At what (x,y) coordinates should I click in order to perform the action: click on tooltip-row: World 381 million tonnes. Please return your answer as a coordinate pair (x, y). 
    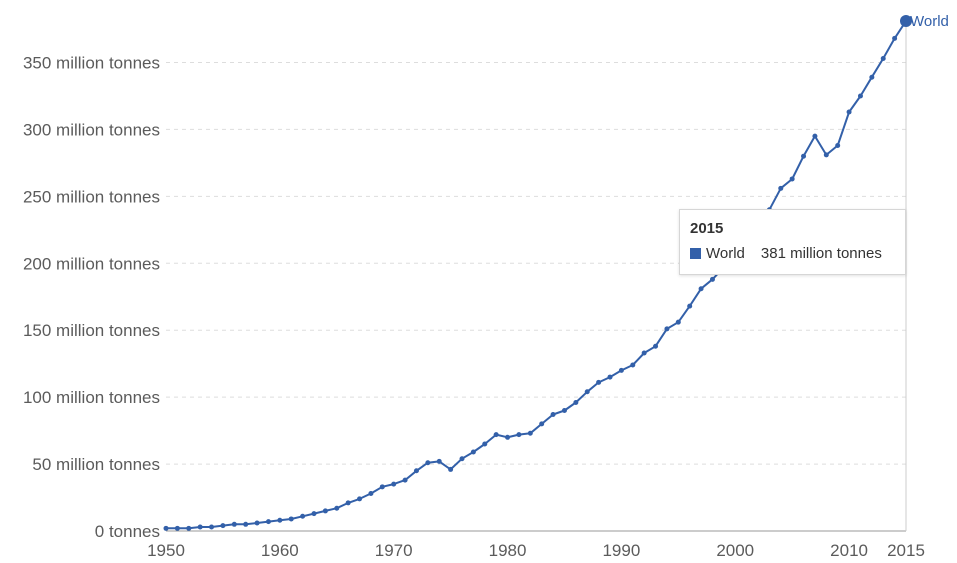
    Looking at the image, I should click on (792, 253).